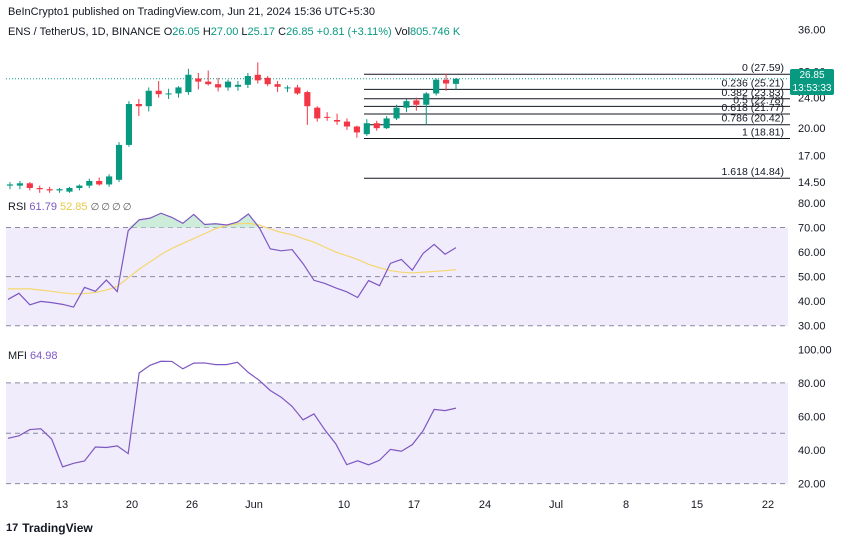 The width and height of the screenshot is (850, 541). What do you see at coordinates (62, 505) in the screenshot?
I see `x-tick-label: 13` at bounding box center [62, 505].